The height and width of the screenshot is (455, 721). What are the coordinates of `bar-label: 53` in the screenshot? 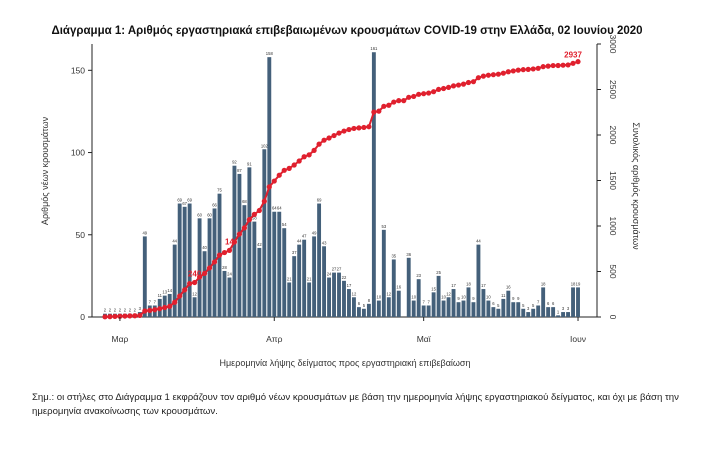 It's located at (383, 226).